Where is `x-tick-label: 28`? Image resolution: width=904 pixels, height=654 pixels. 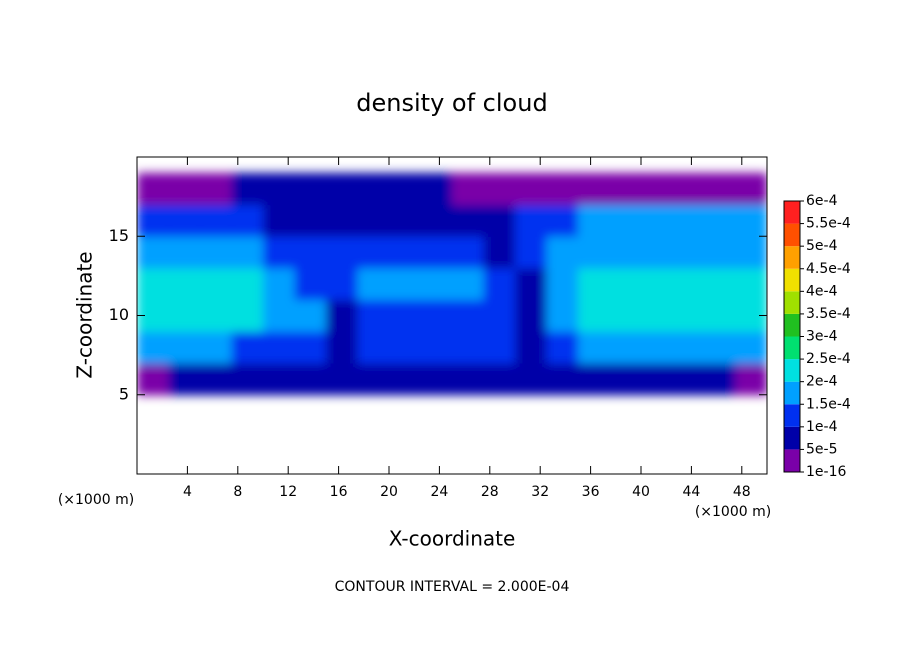 x-tick-label: 28 is located at coordinates (490, 492).